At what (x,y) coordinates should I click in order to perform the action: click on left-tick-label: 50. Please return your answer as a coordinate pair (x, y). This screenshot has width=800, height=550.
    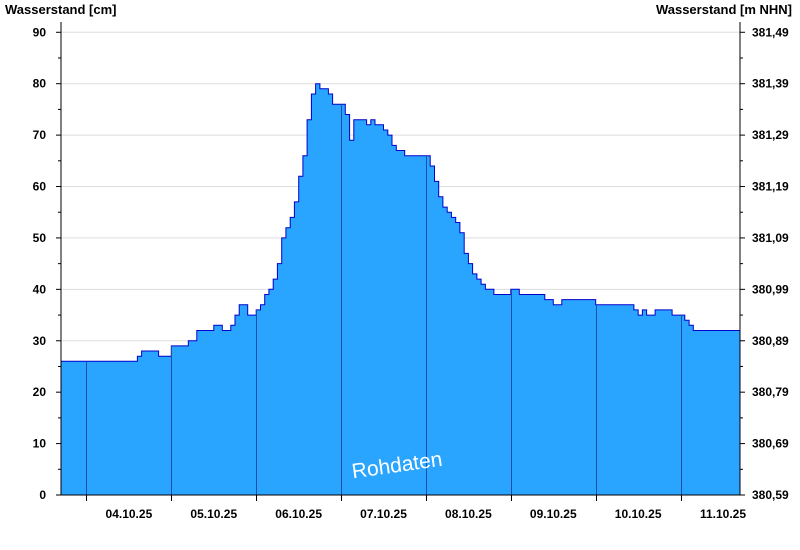
    Looking at the image, I should click on (40, 238).